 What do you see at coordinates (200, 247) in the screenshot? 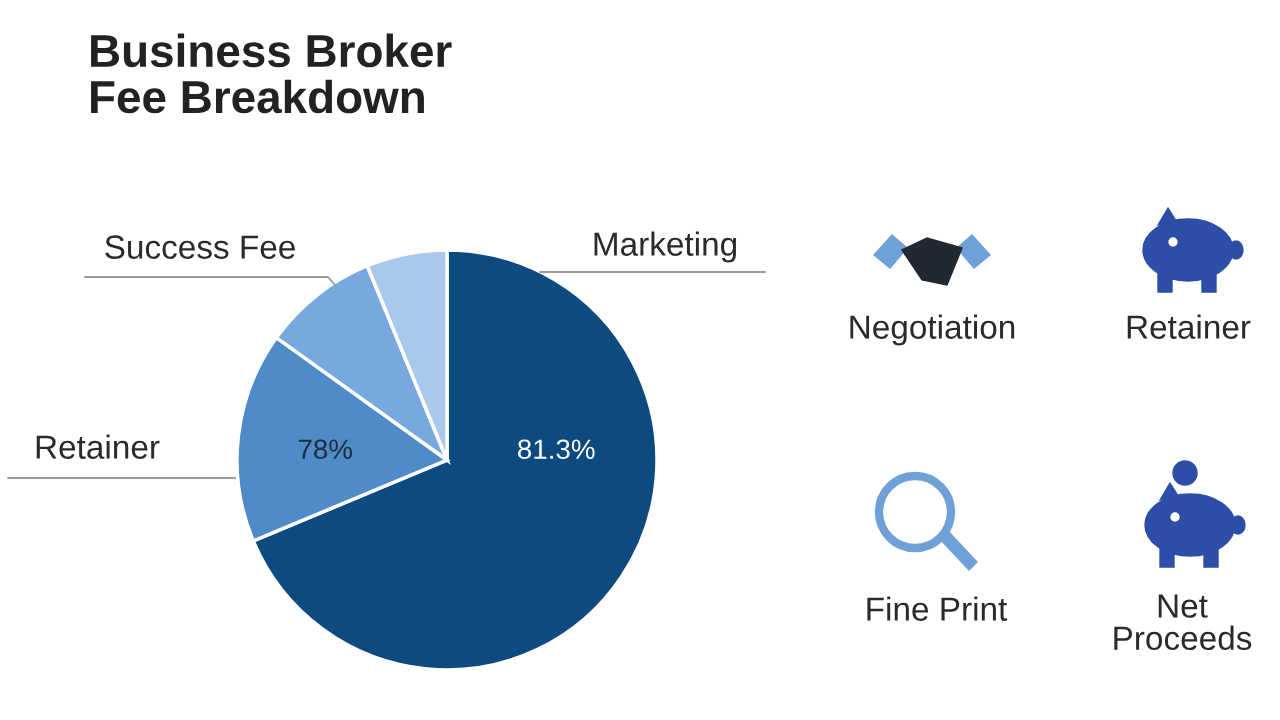
I see `slice-label: Success Fee` at bounding box center [200, 247].